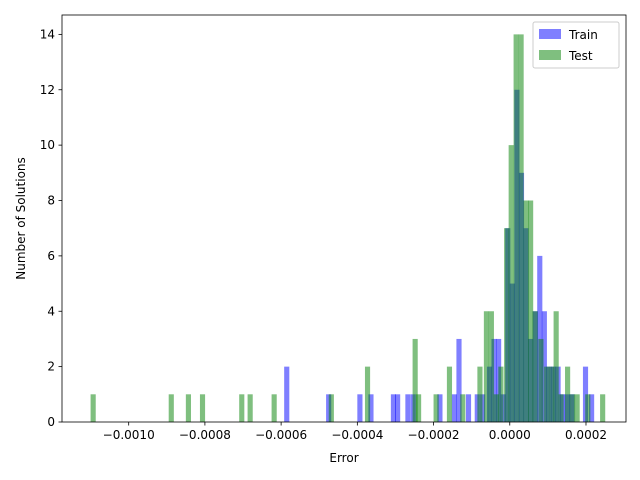  What do you see at coordinates (343, 458) in the screenshot?
I see `x-axis-title: Error` at bounding box center [343, 458].